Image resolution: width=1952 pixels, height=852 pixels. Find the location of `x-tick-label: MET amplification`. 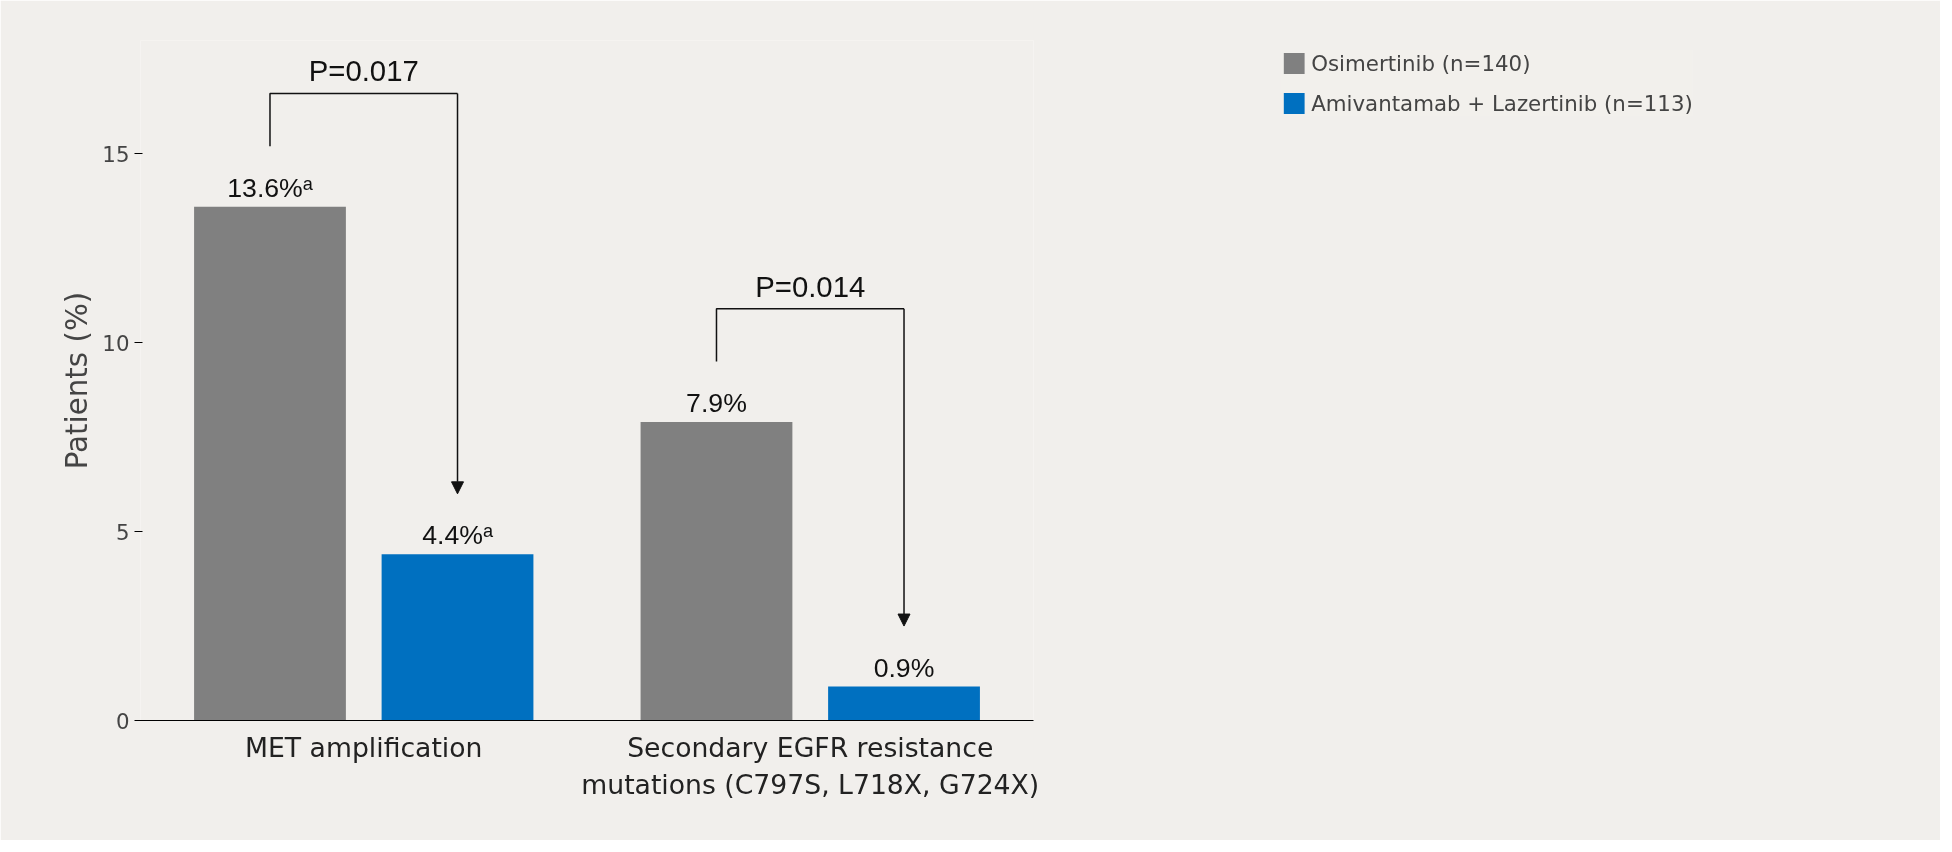

x-tick-label: MET amplification is located at coordinates (364, 747).